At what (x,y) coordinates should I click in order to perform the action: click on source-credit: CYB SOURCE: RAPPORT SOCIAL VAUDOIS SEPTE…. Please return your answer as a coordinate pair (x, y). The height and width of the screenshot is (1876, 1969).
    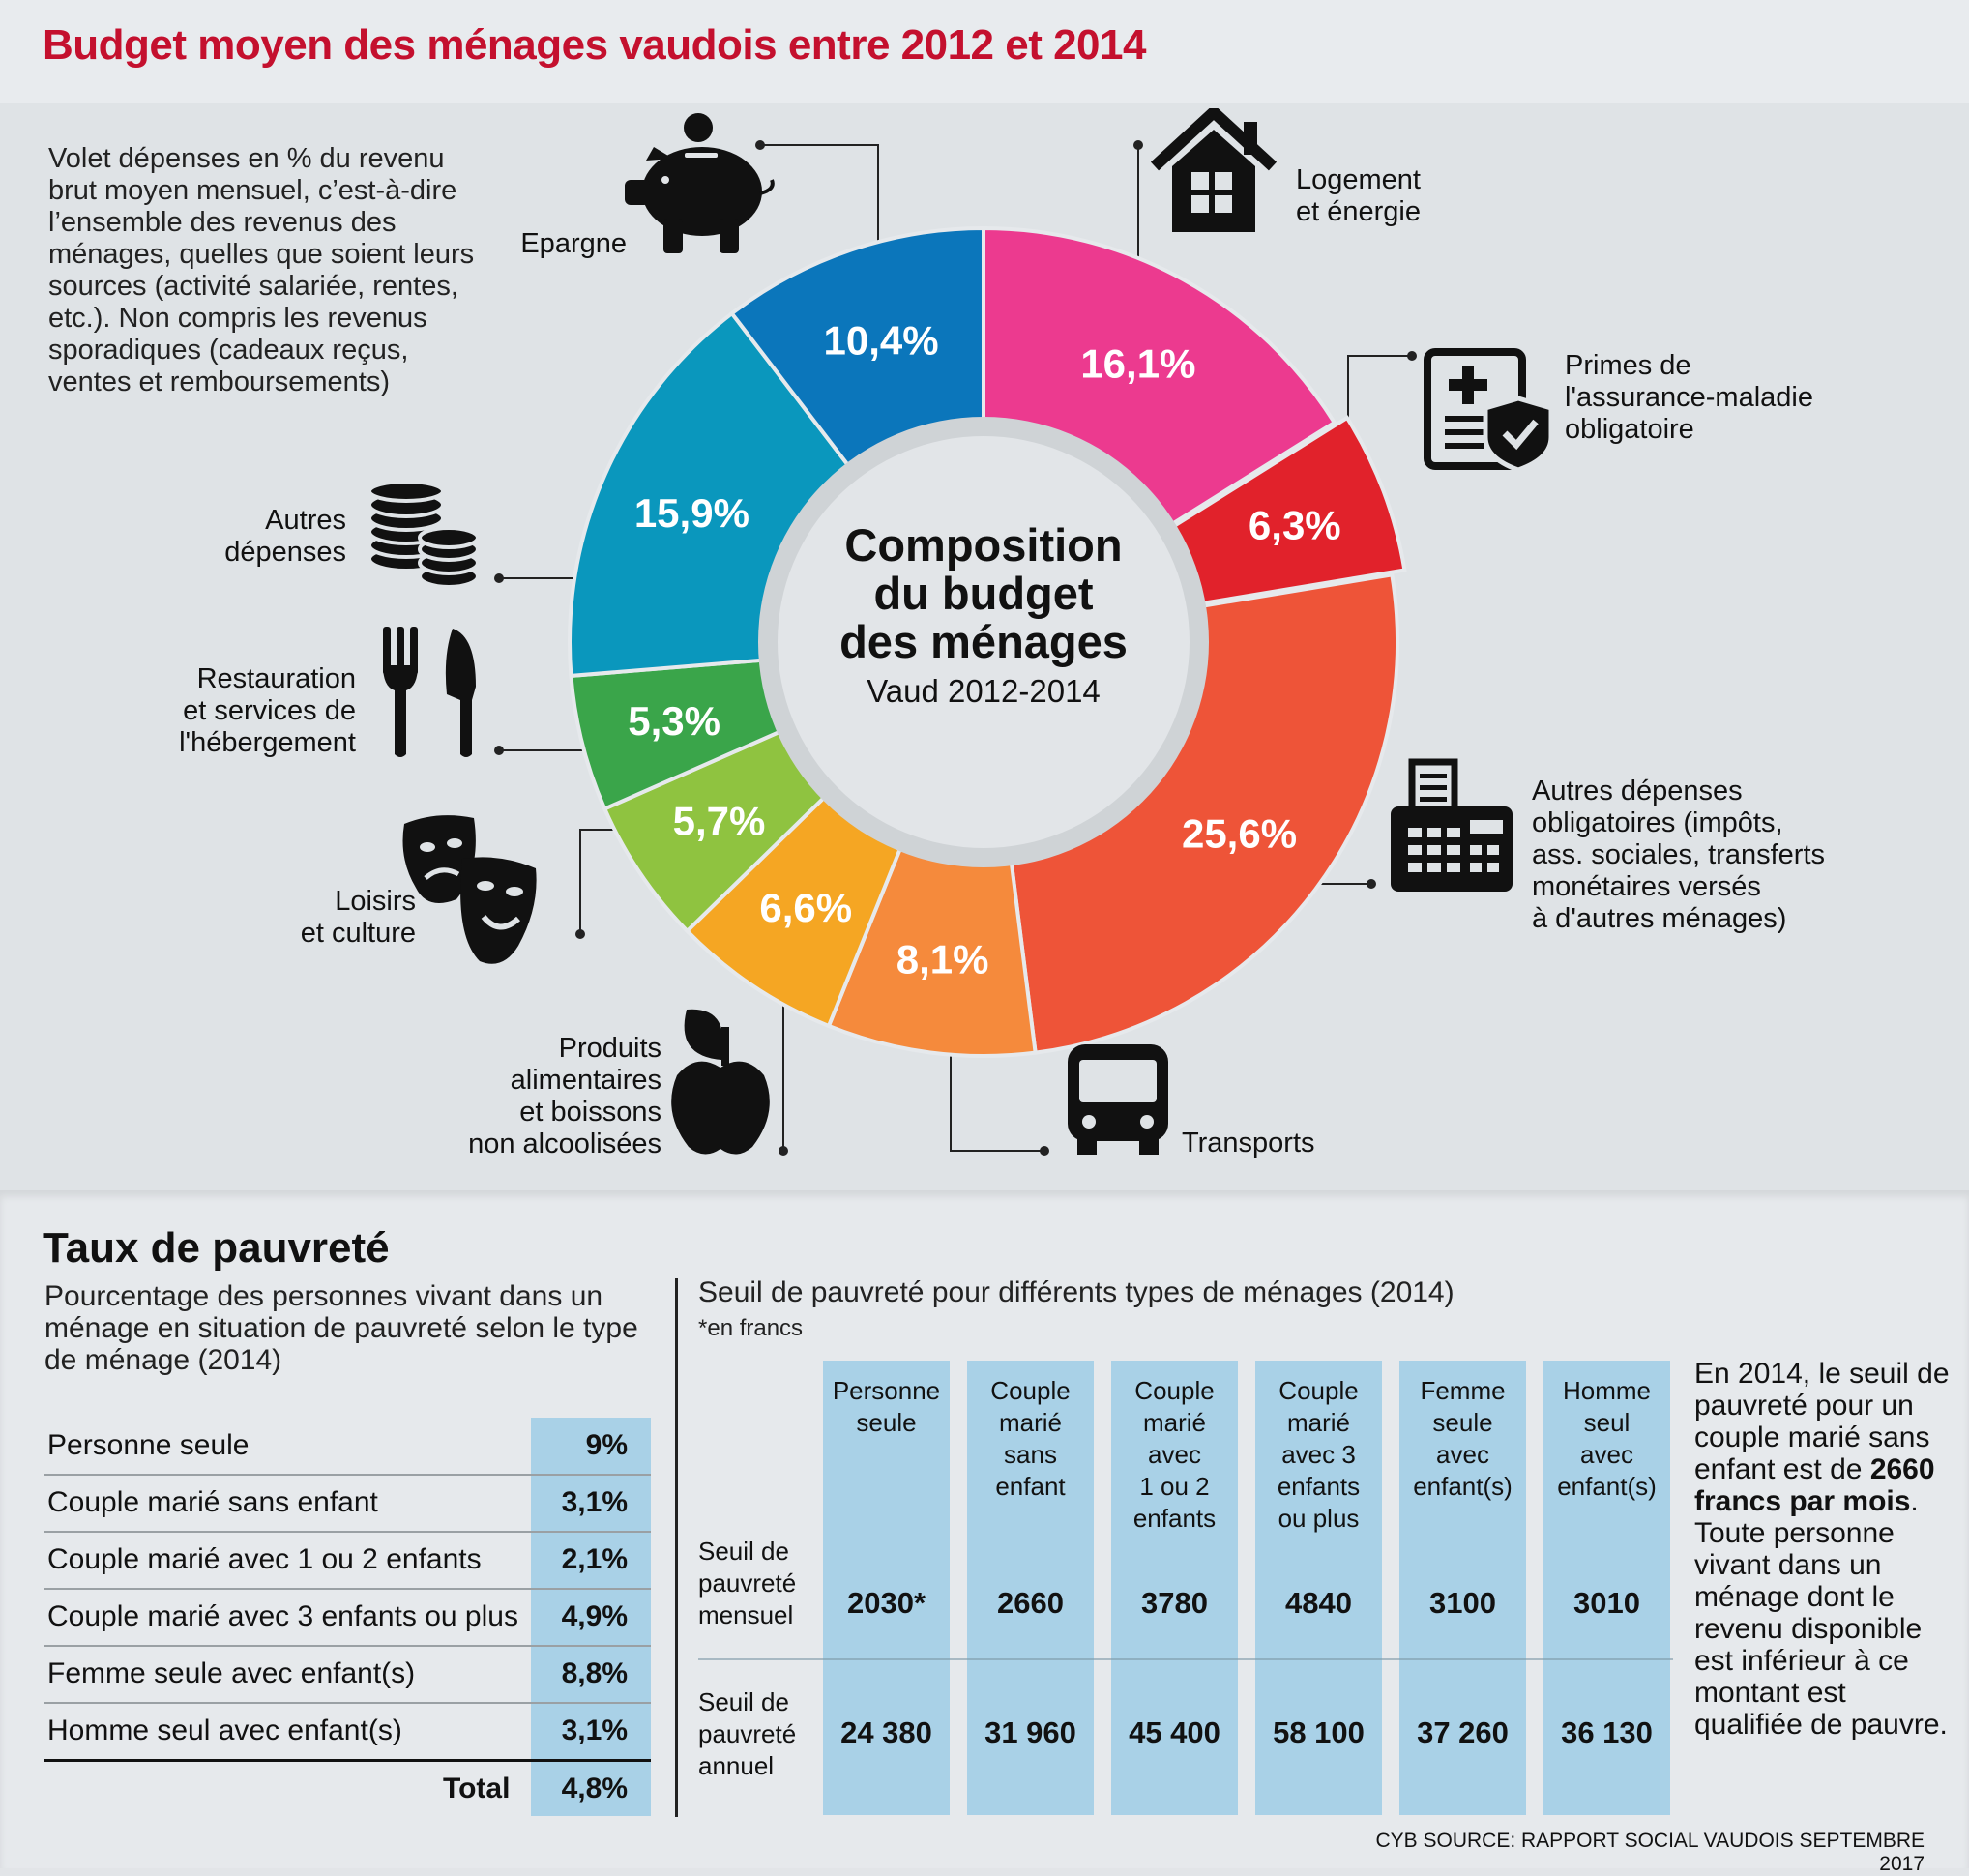
    Looking at the image, I should click on (1650, 1852).